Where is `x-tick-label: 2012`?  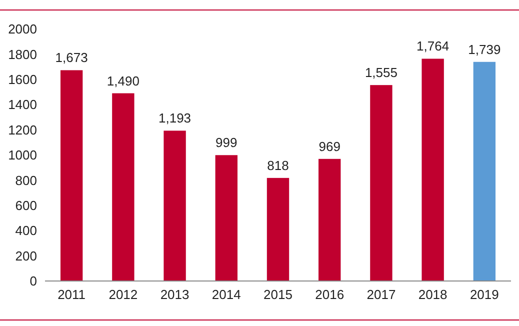
x-tick-label: 2012 is located at coordinates (123, 294).